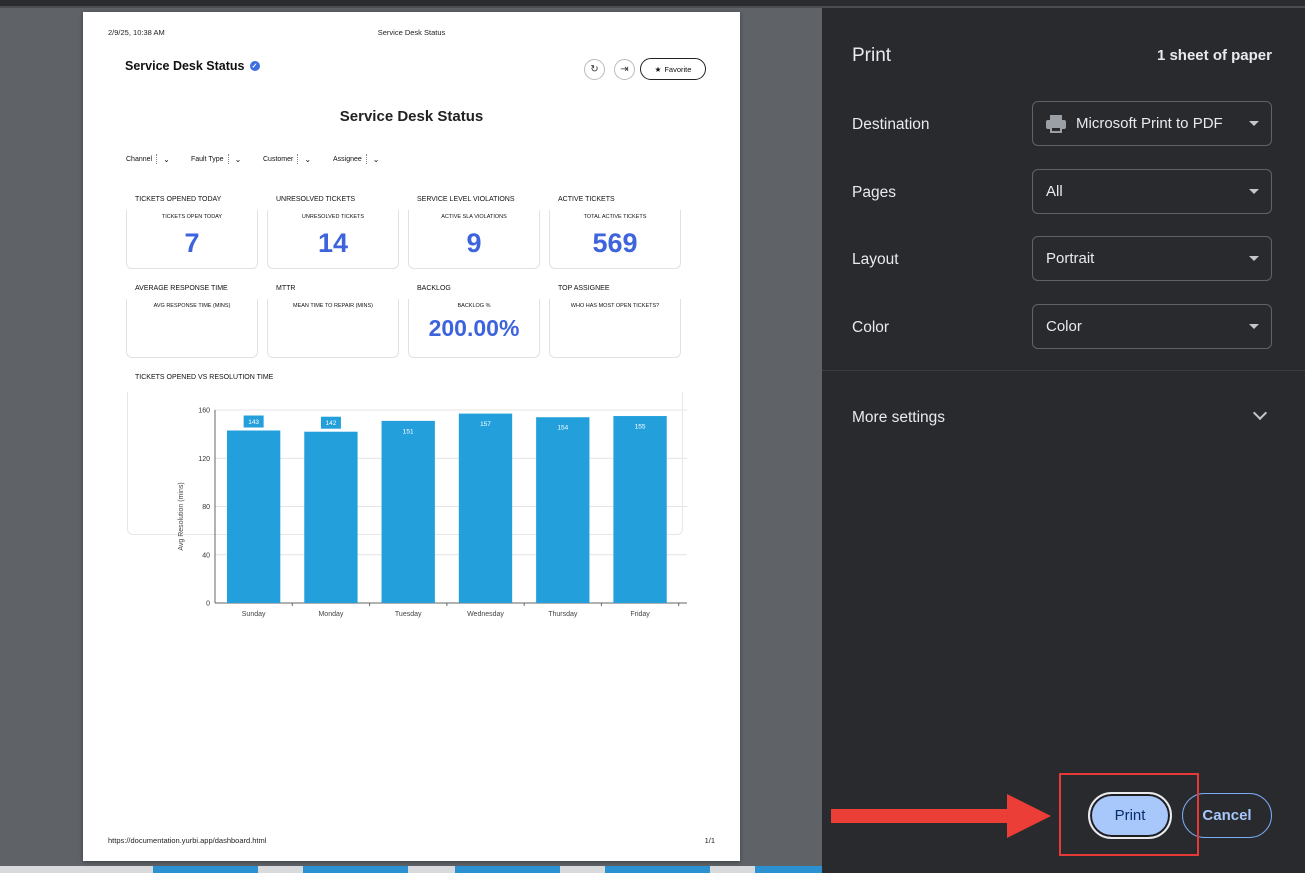 The height and width of the screenshot is (873, 1305). What do you see at coordinates (874, 192) in the screenshot?
I see `pages-label: Pages` at bounding box center [874, 192].